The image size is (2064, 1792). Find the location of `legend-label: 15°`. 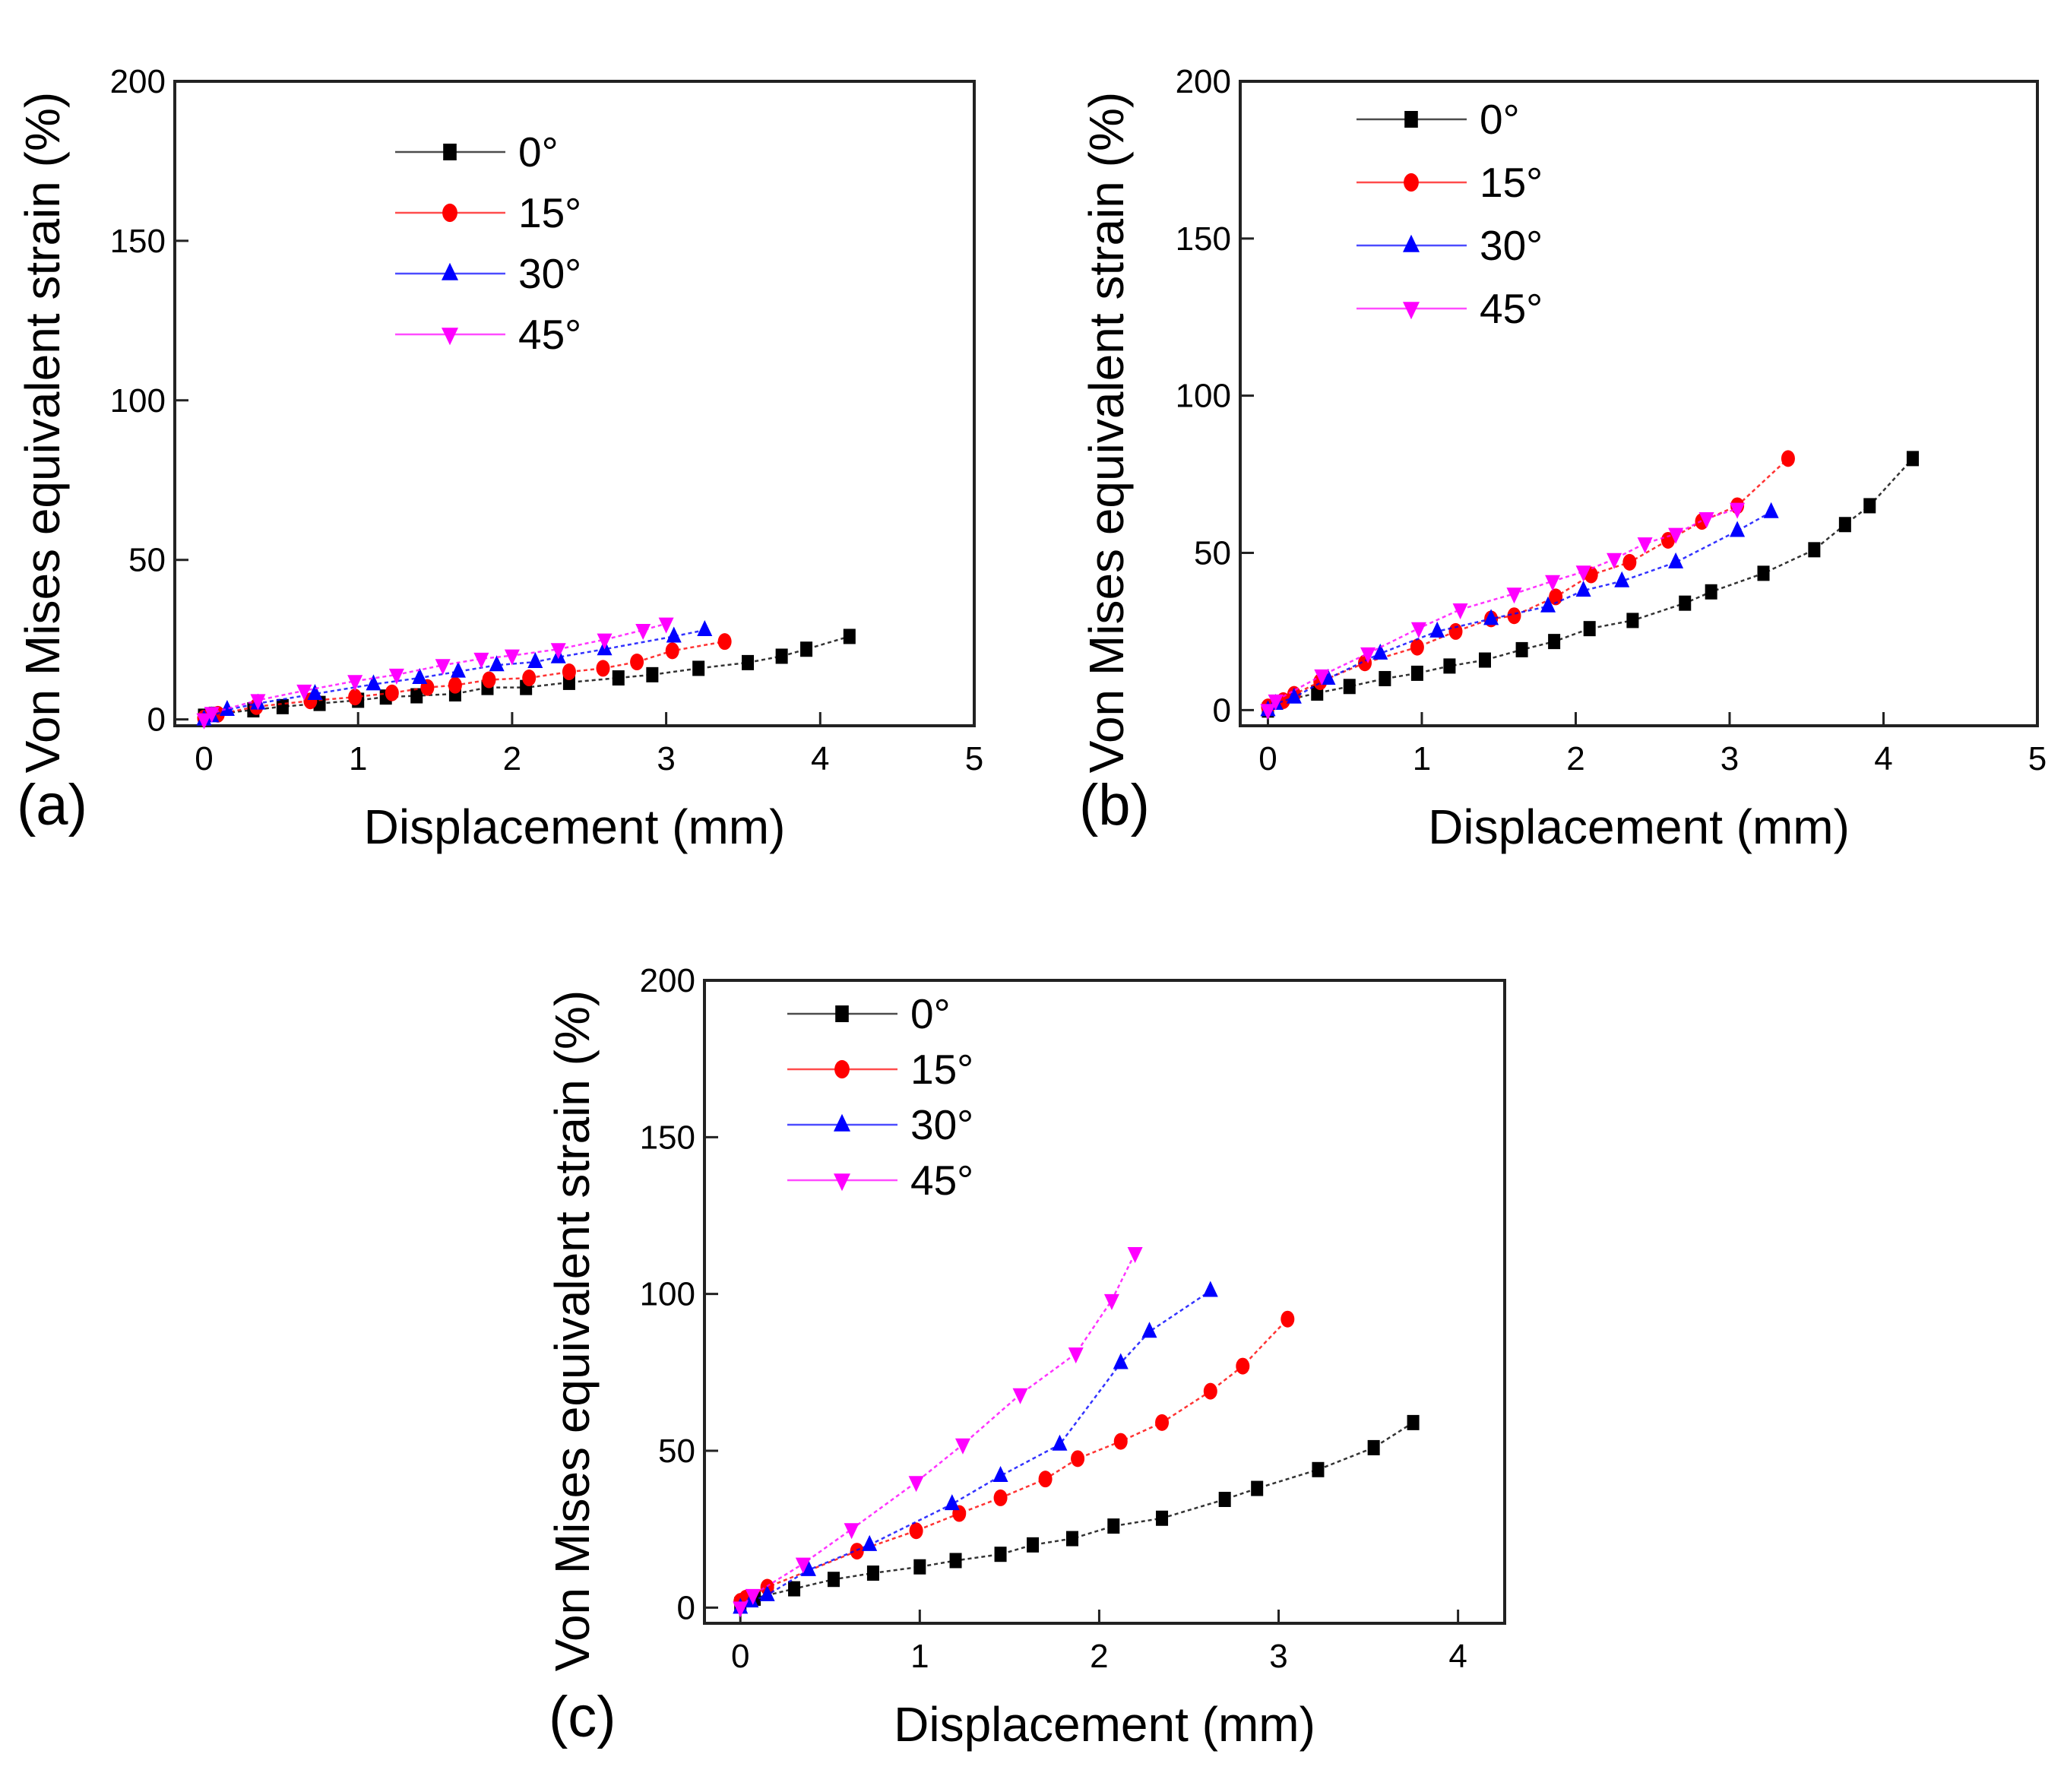

legend-label: 15° is located at coordinates (1511, 182).